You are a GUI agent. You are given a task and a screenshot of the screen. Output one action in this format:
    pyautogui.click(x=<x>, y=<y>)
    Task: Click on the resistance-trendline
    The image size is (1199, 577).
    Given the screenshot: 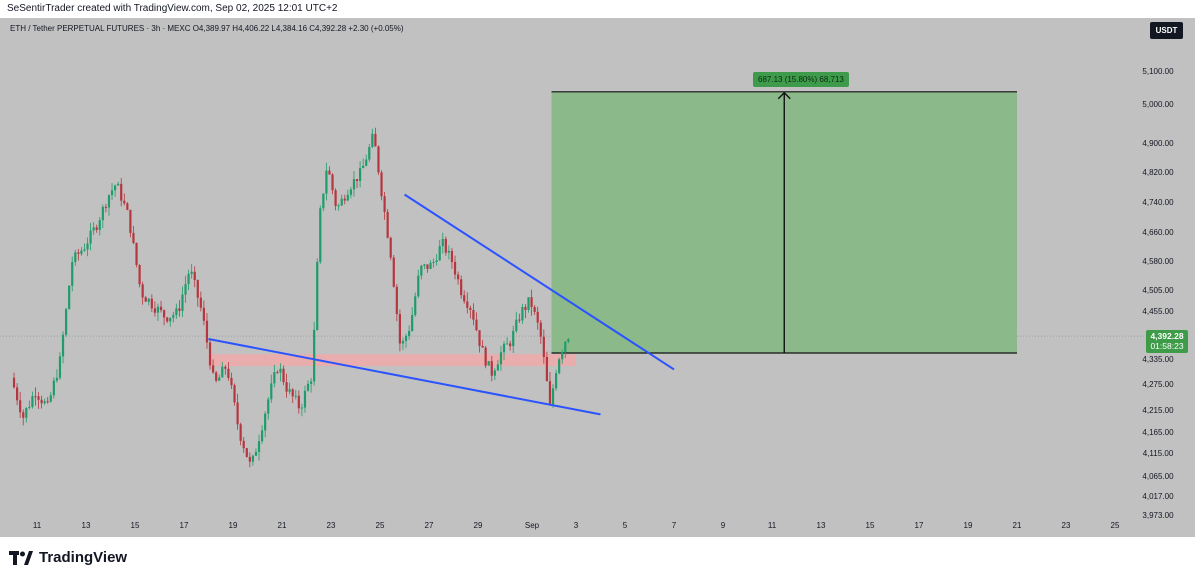 What is the action you would take?
    pyautogui.click(x=539, y=282)
    